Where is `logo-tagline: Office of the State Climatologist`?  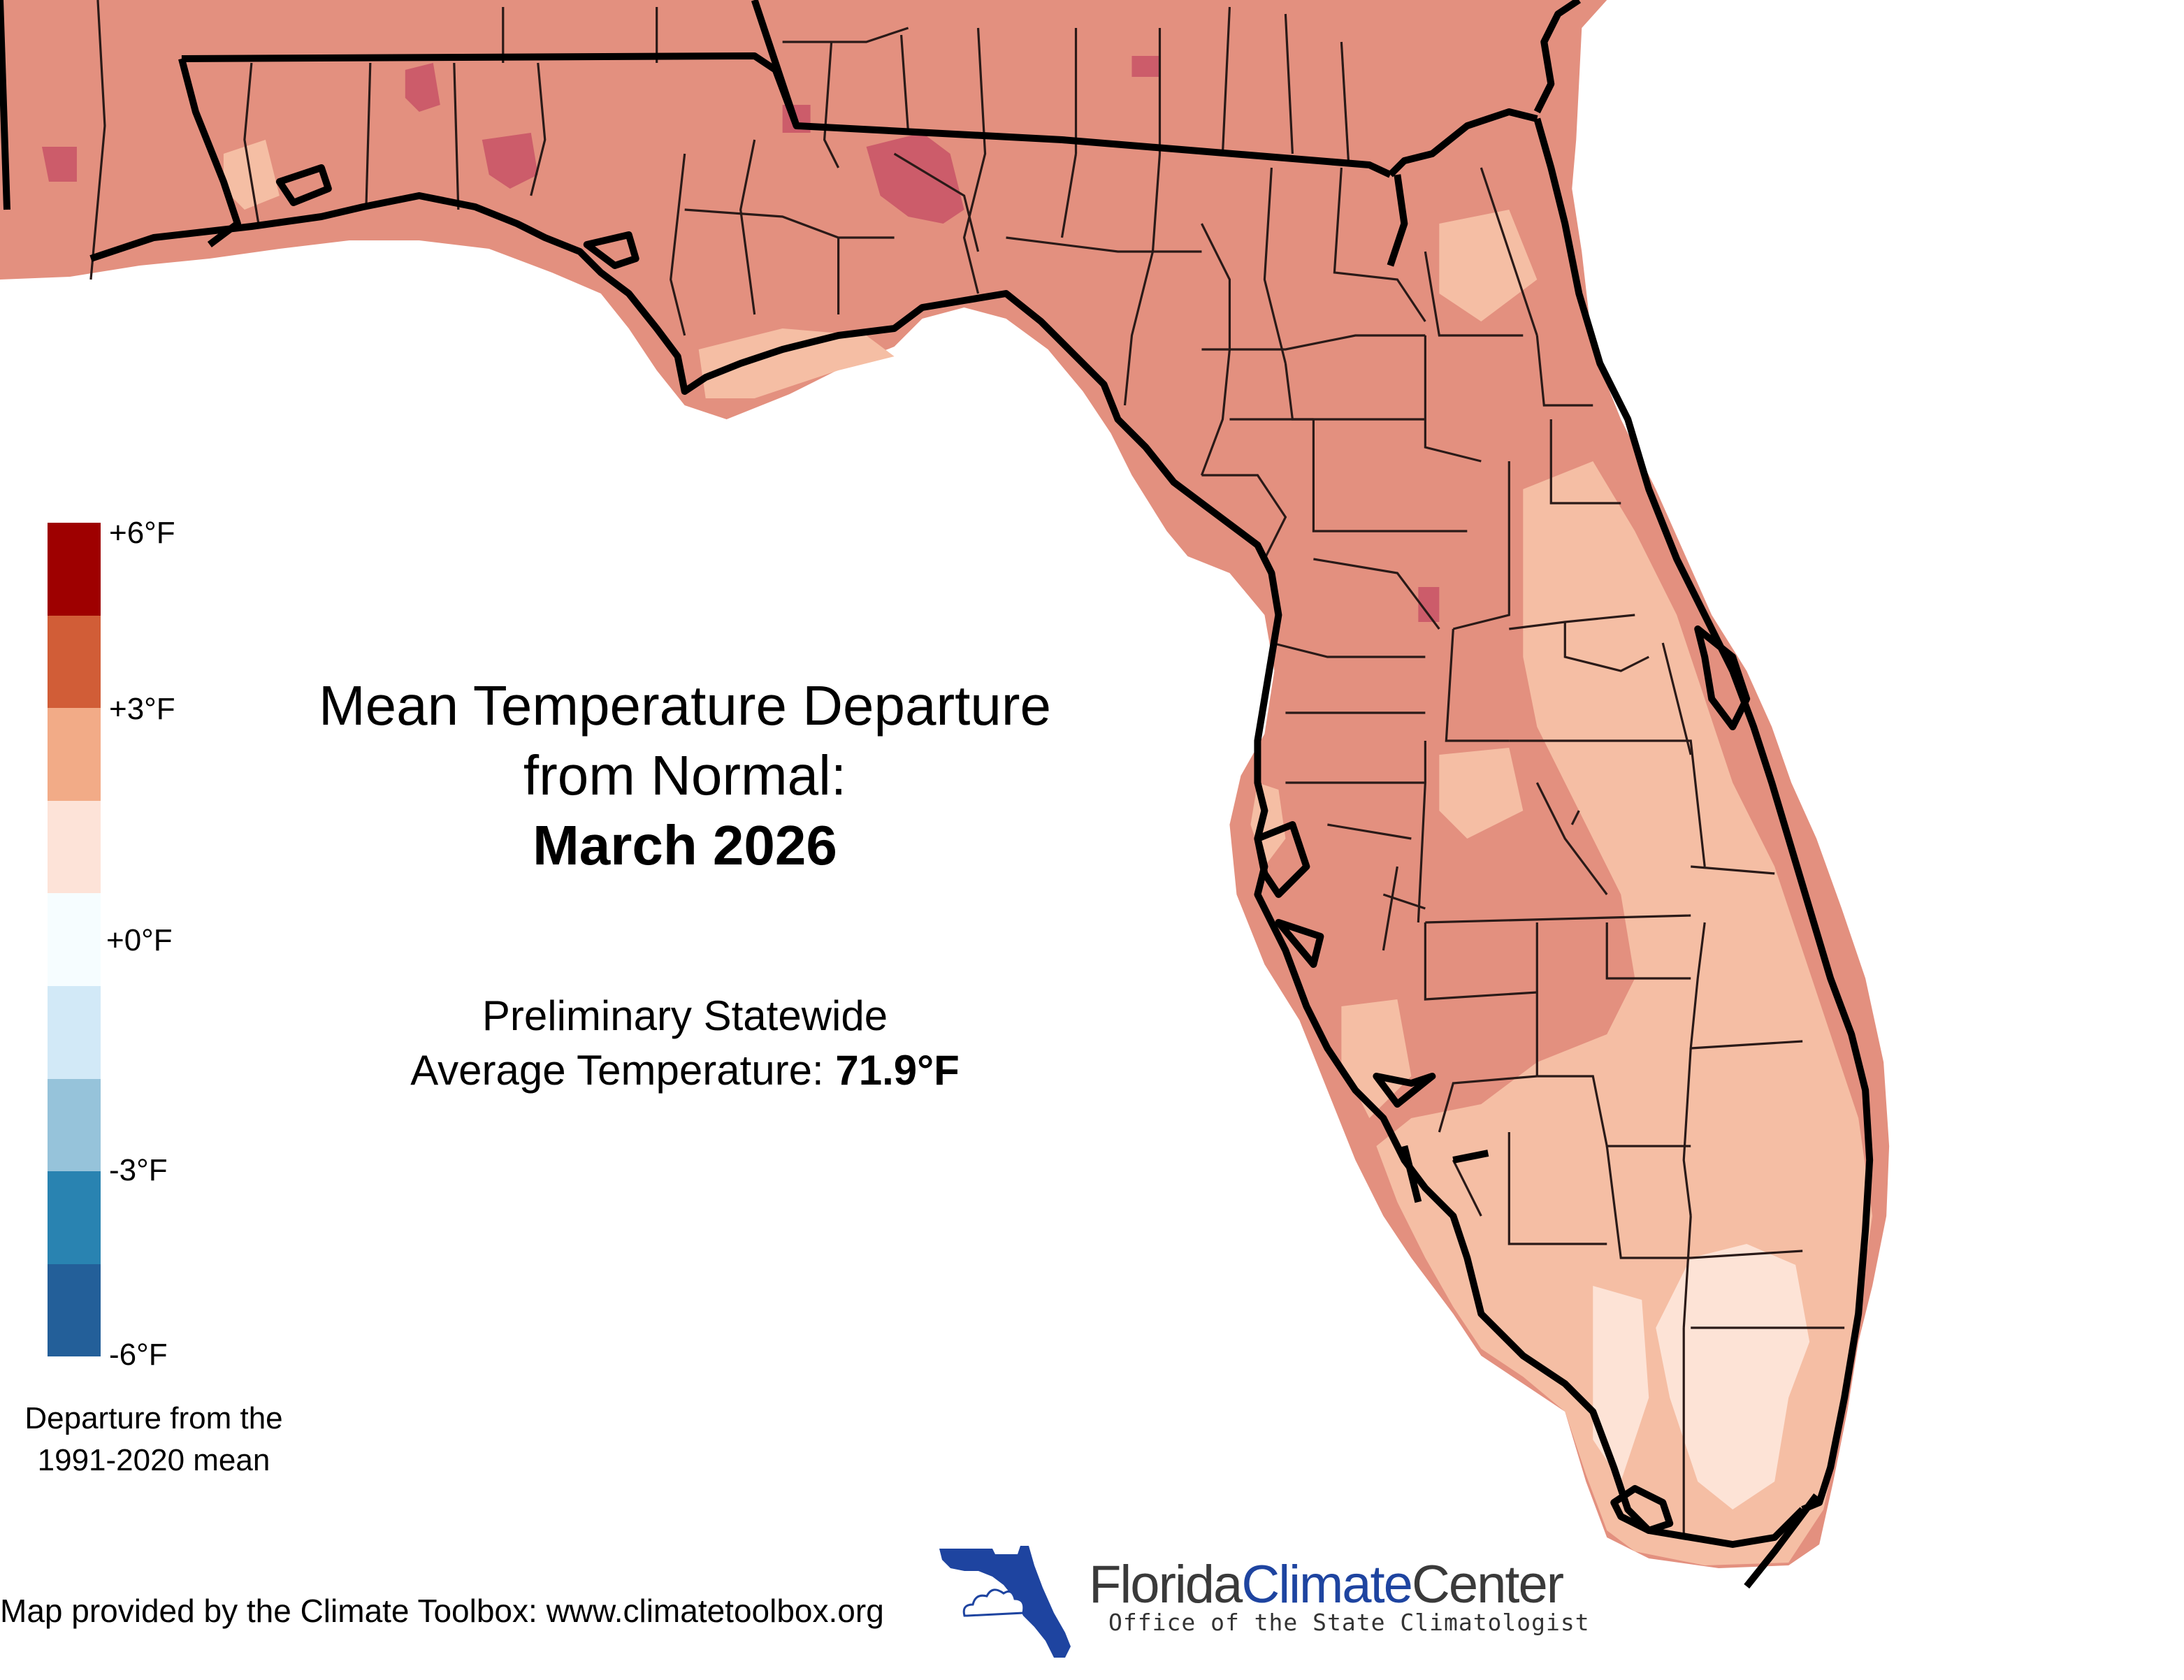 logo-tagline: Office of the State Climatologist is located at coordinates (1349, 1622).